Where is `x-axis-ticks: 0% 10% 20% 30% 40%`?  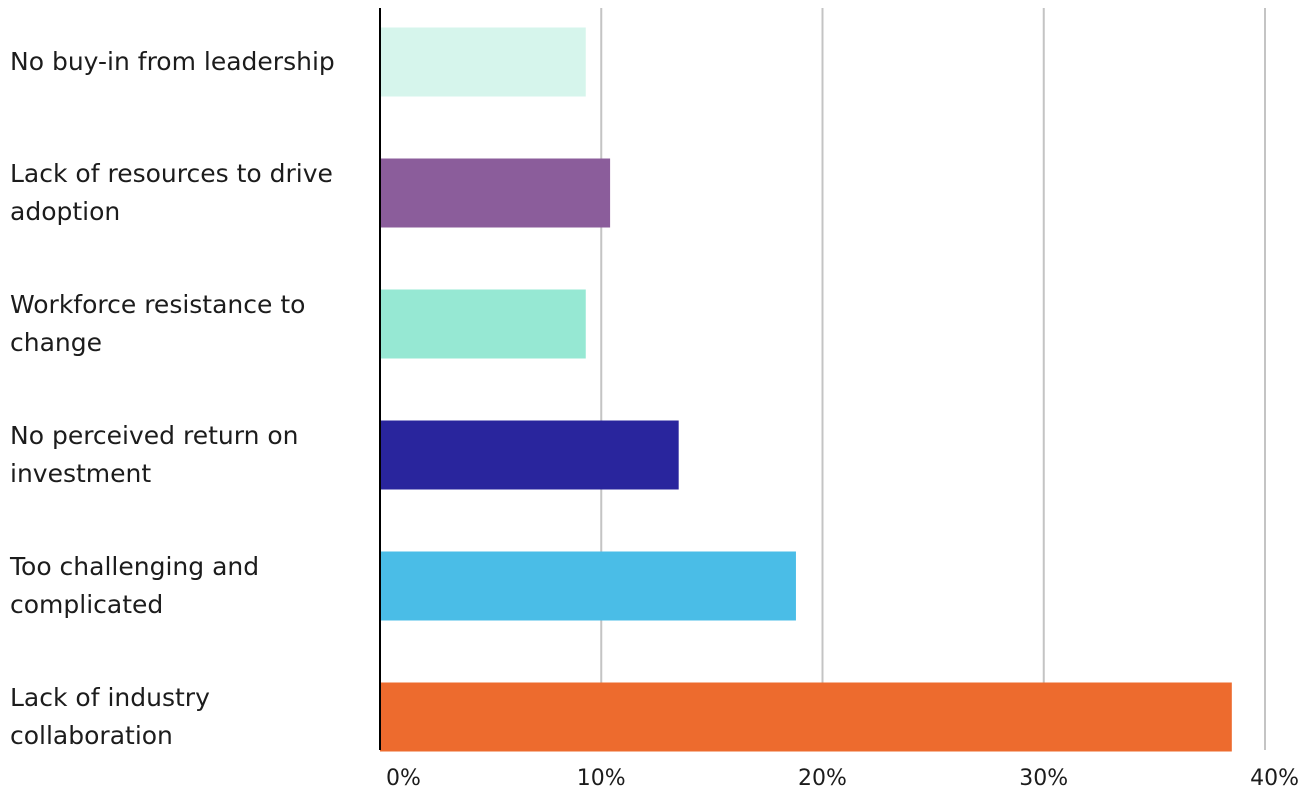
x-axis-ticks: 0% 10% 20% 30% 40% is located at coordinates (842, 778).